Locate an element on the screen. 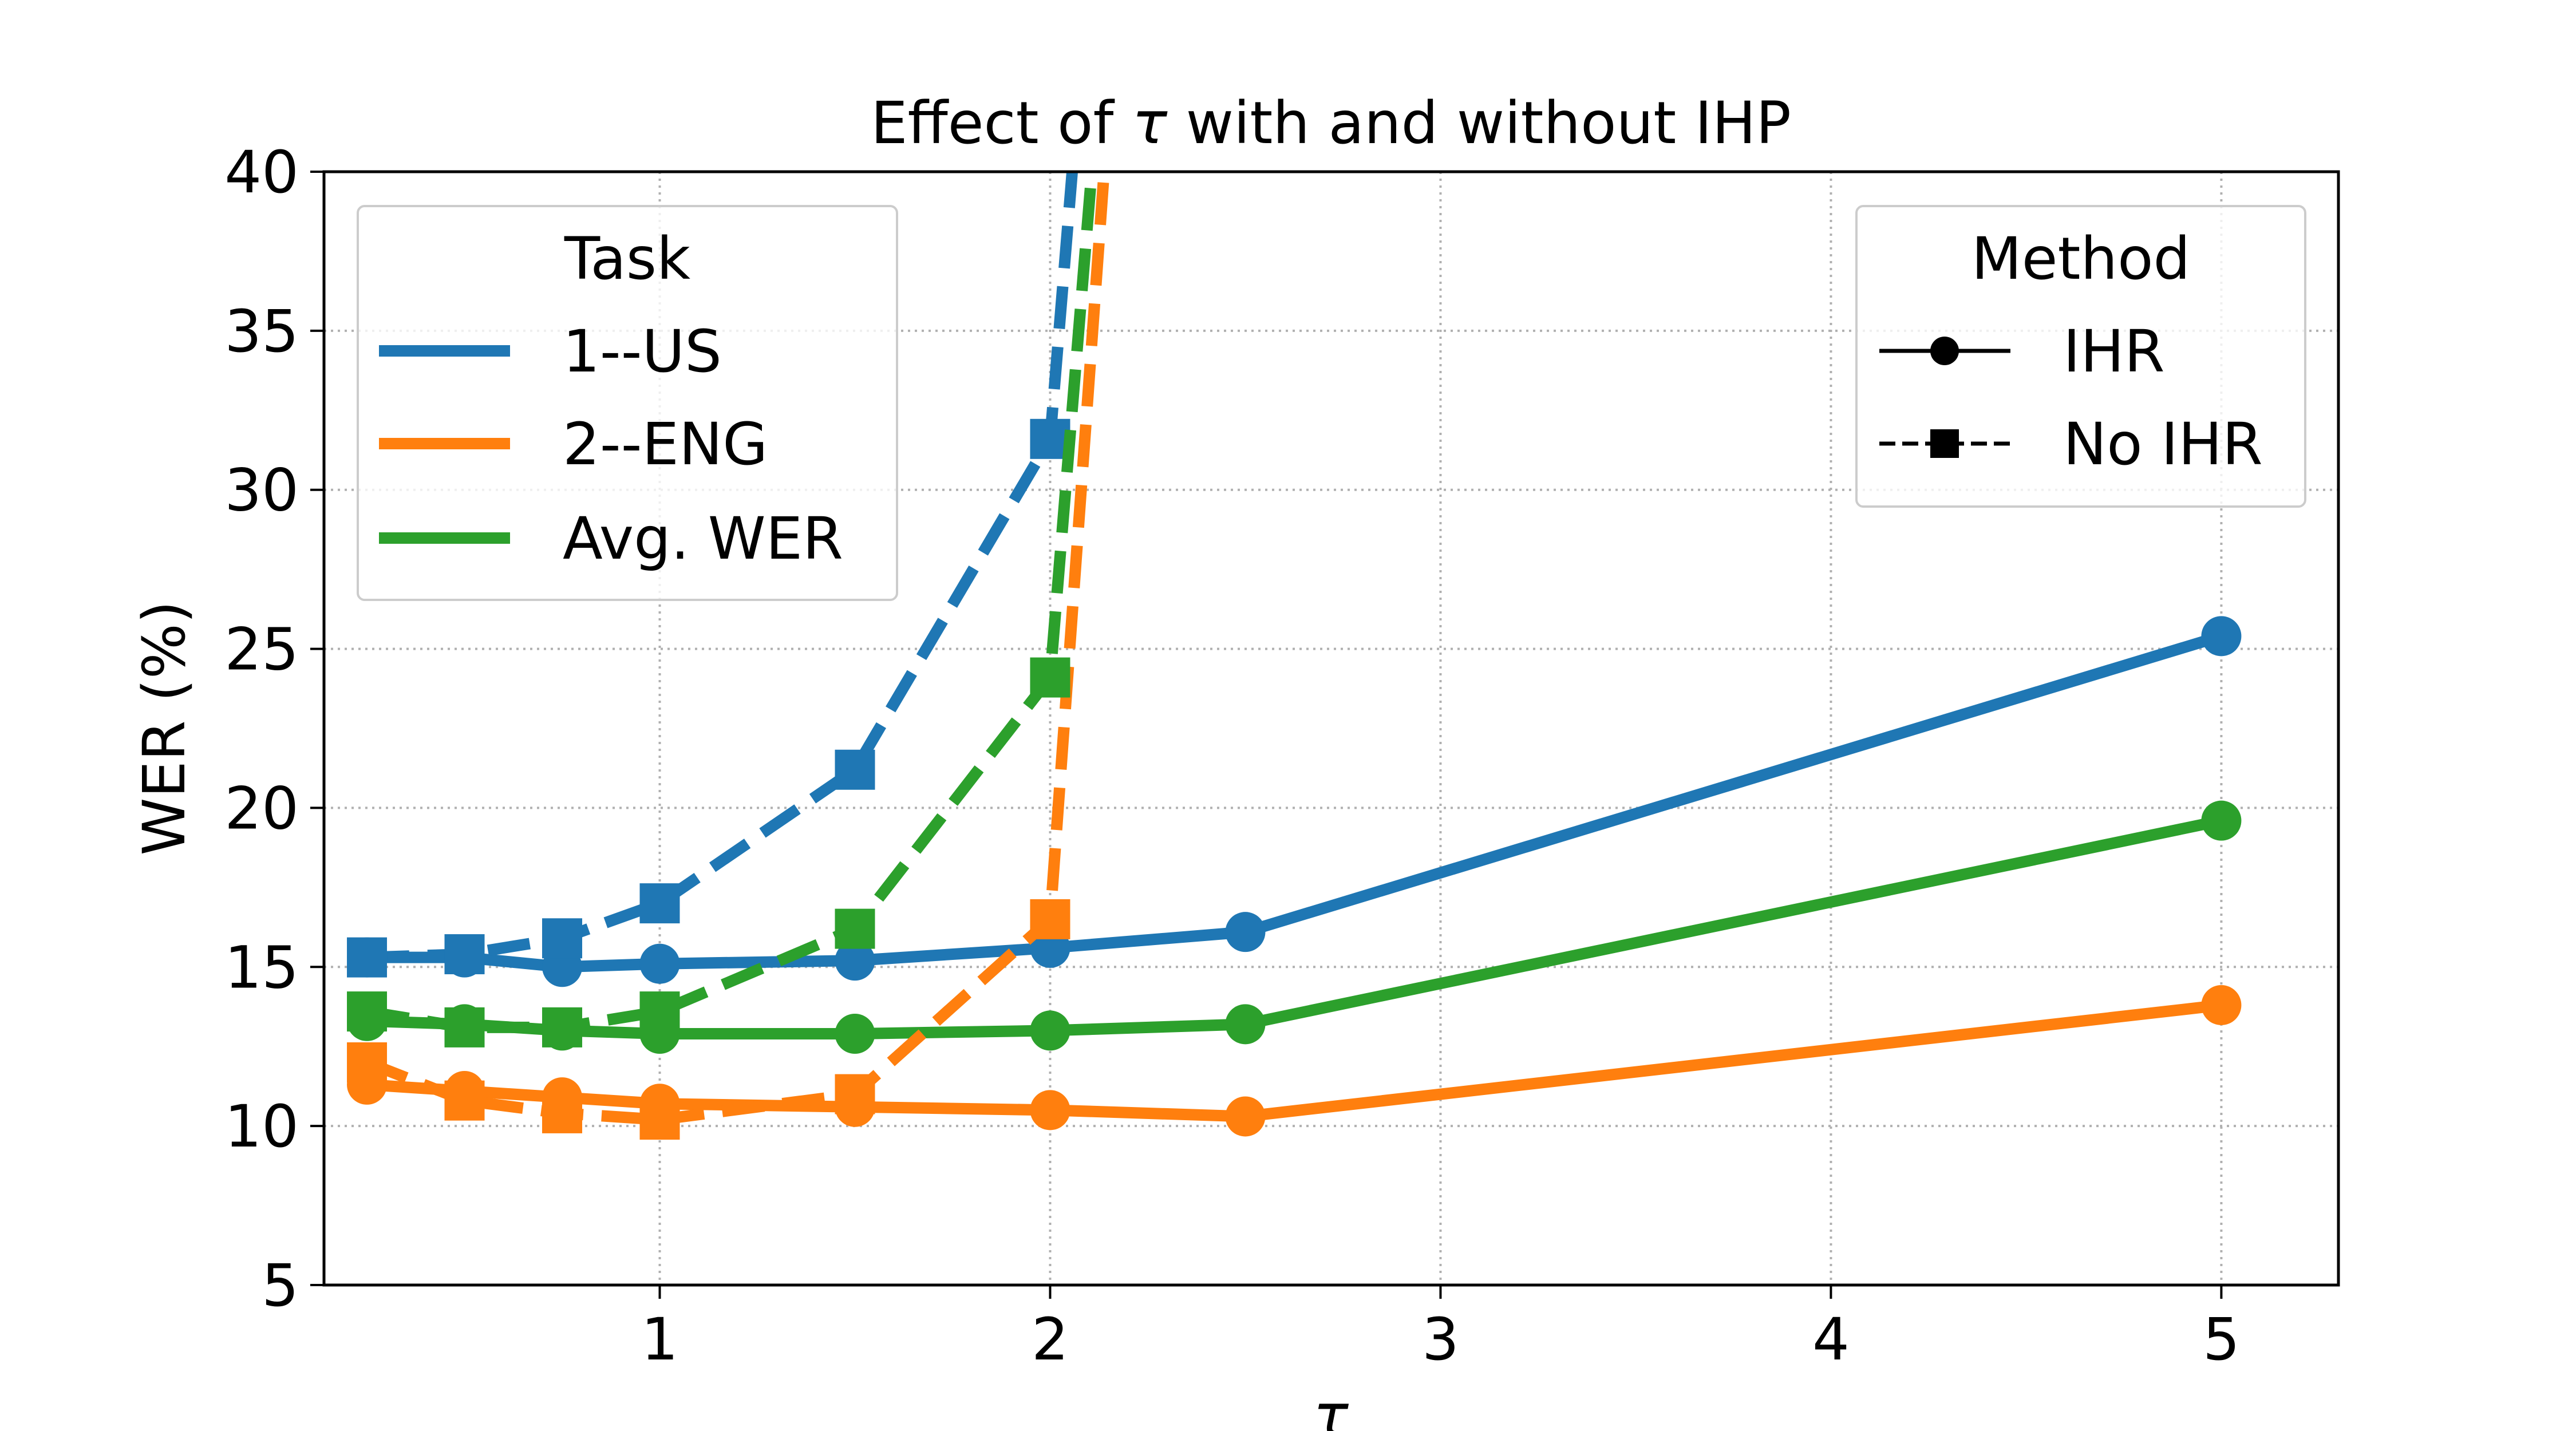 This screenshot has height=1431, width=2576. legend-method-marker-square is located at coordinates (1944, 443).